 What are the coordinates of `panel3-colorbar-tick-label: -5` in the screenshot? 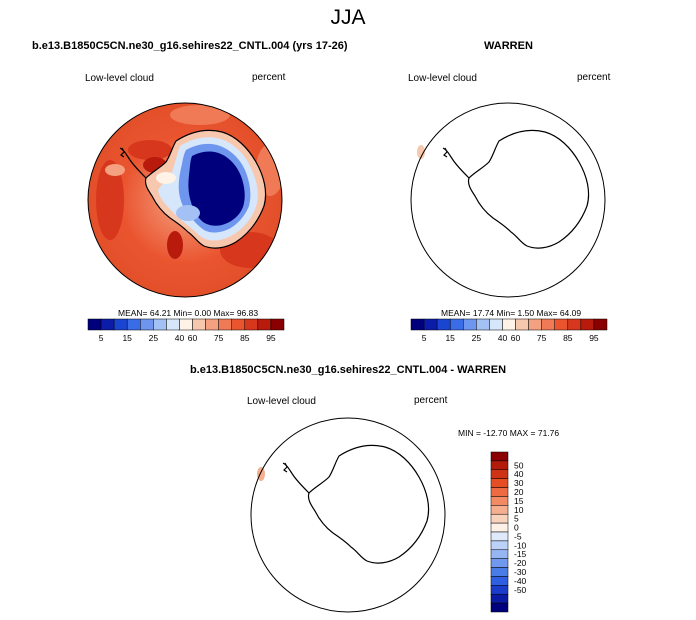 It's located at (518, 536).